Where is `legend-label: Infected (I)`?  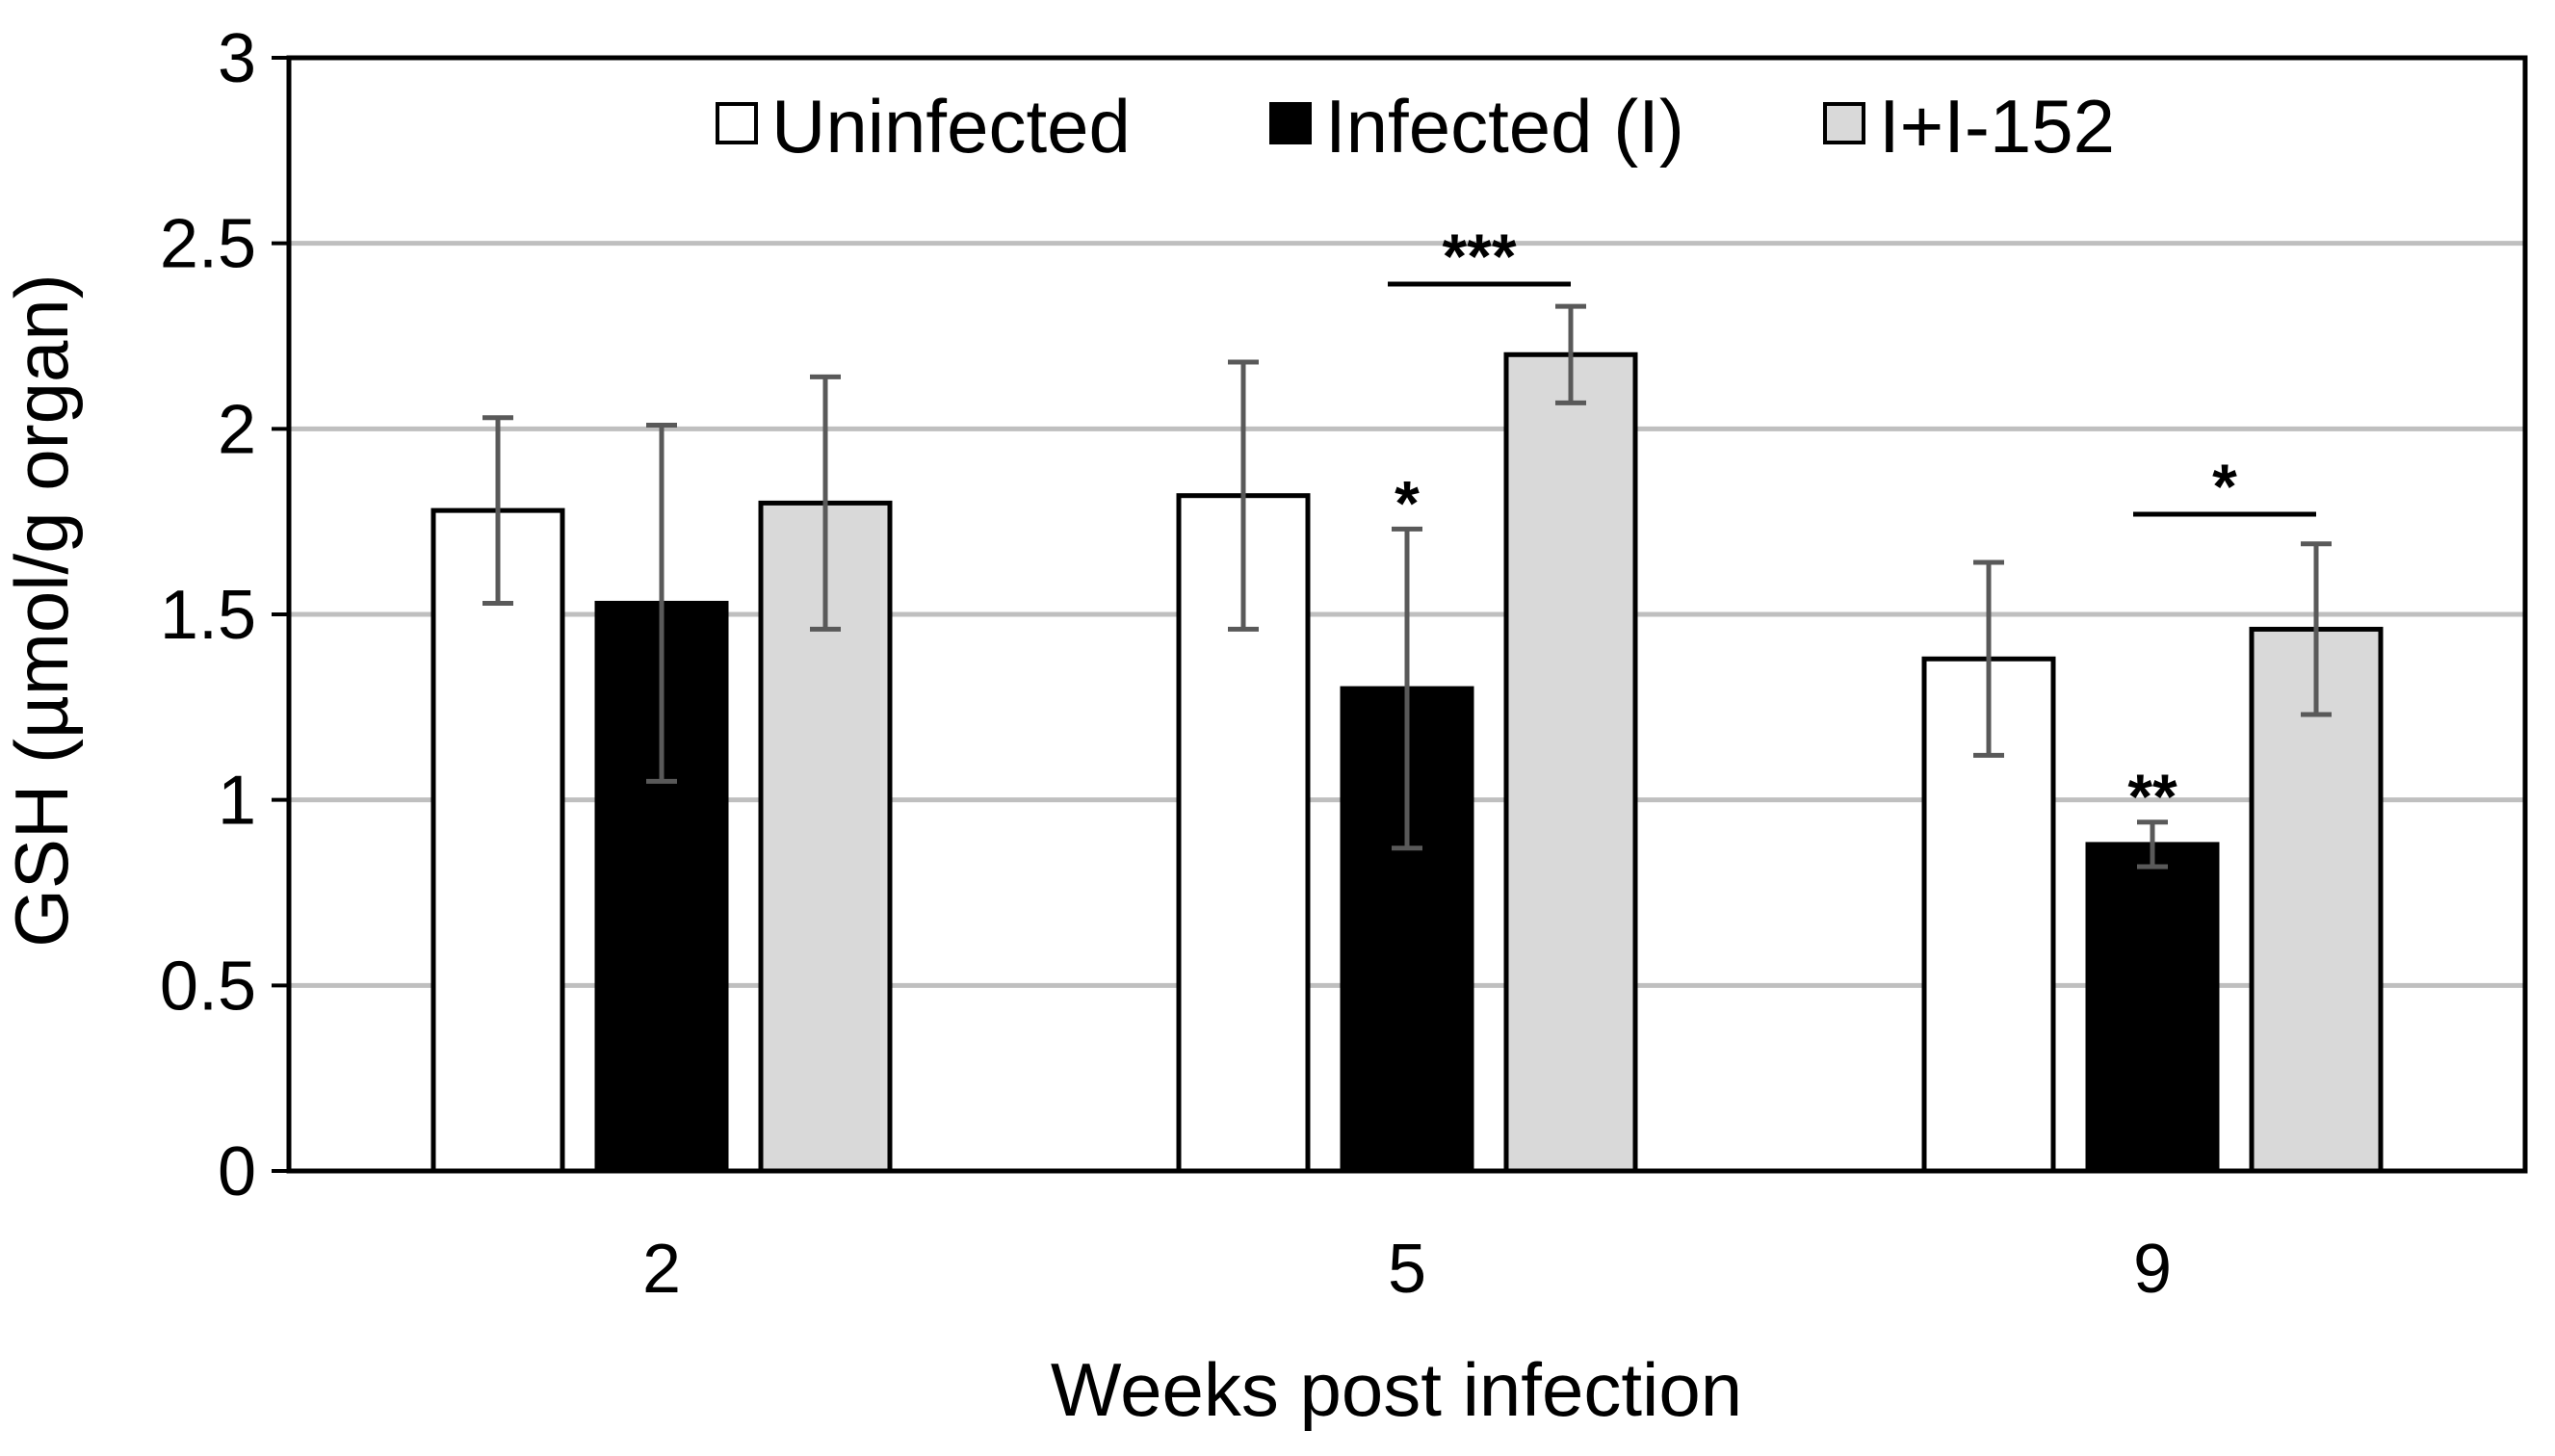 legend-label: Infected (I) is located at coordinates (1505, 126).